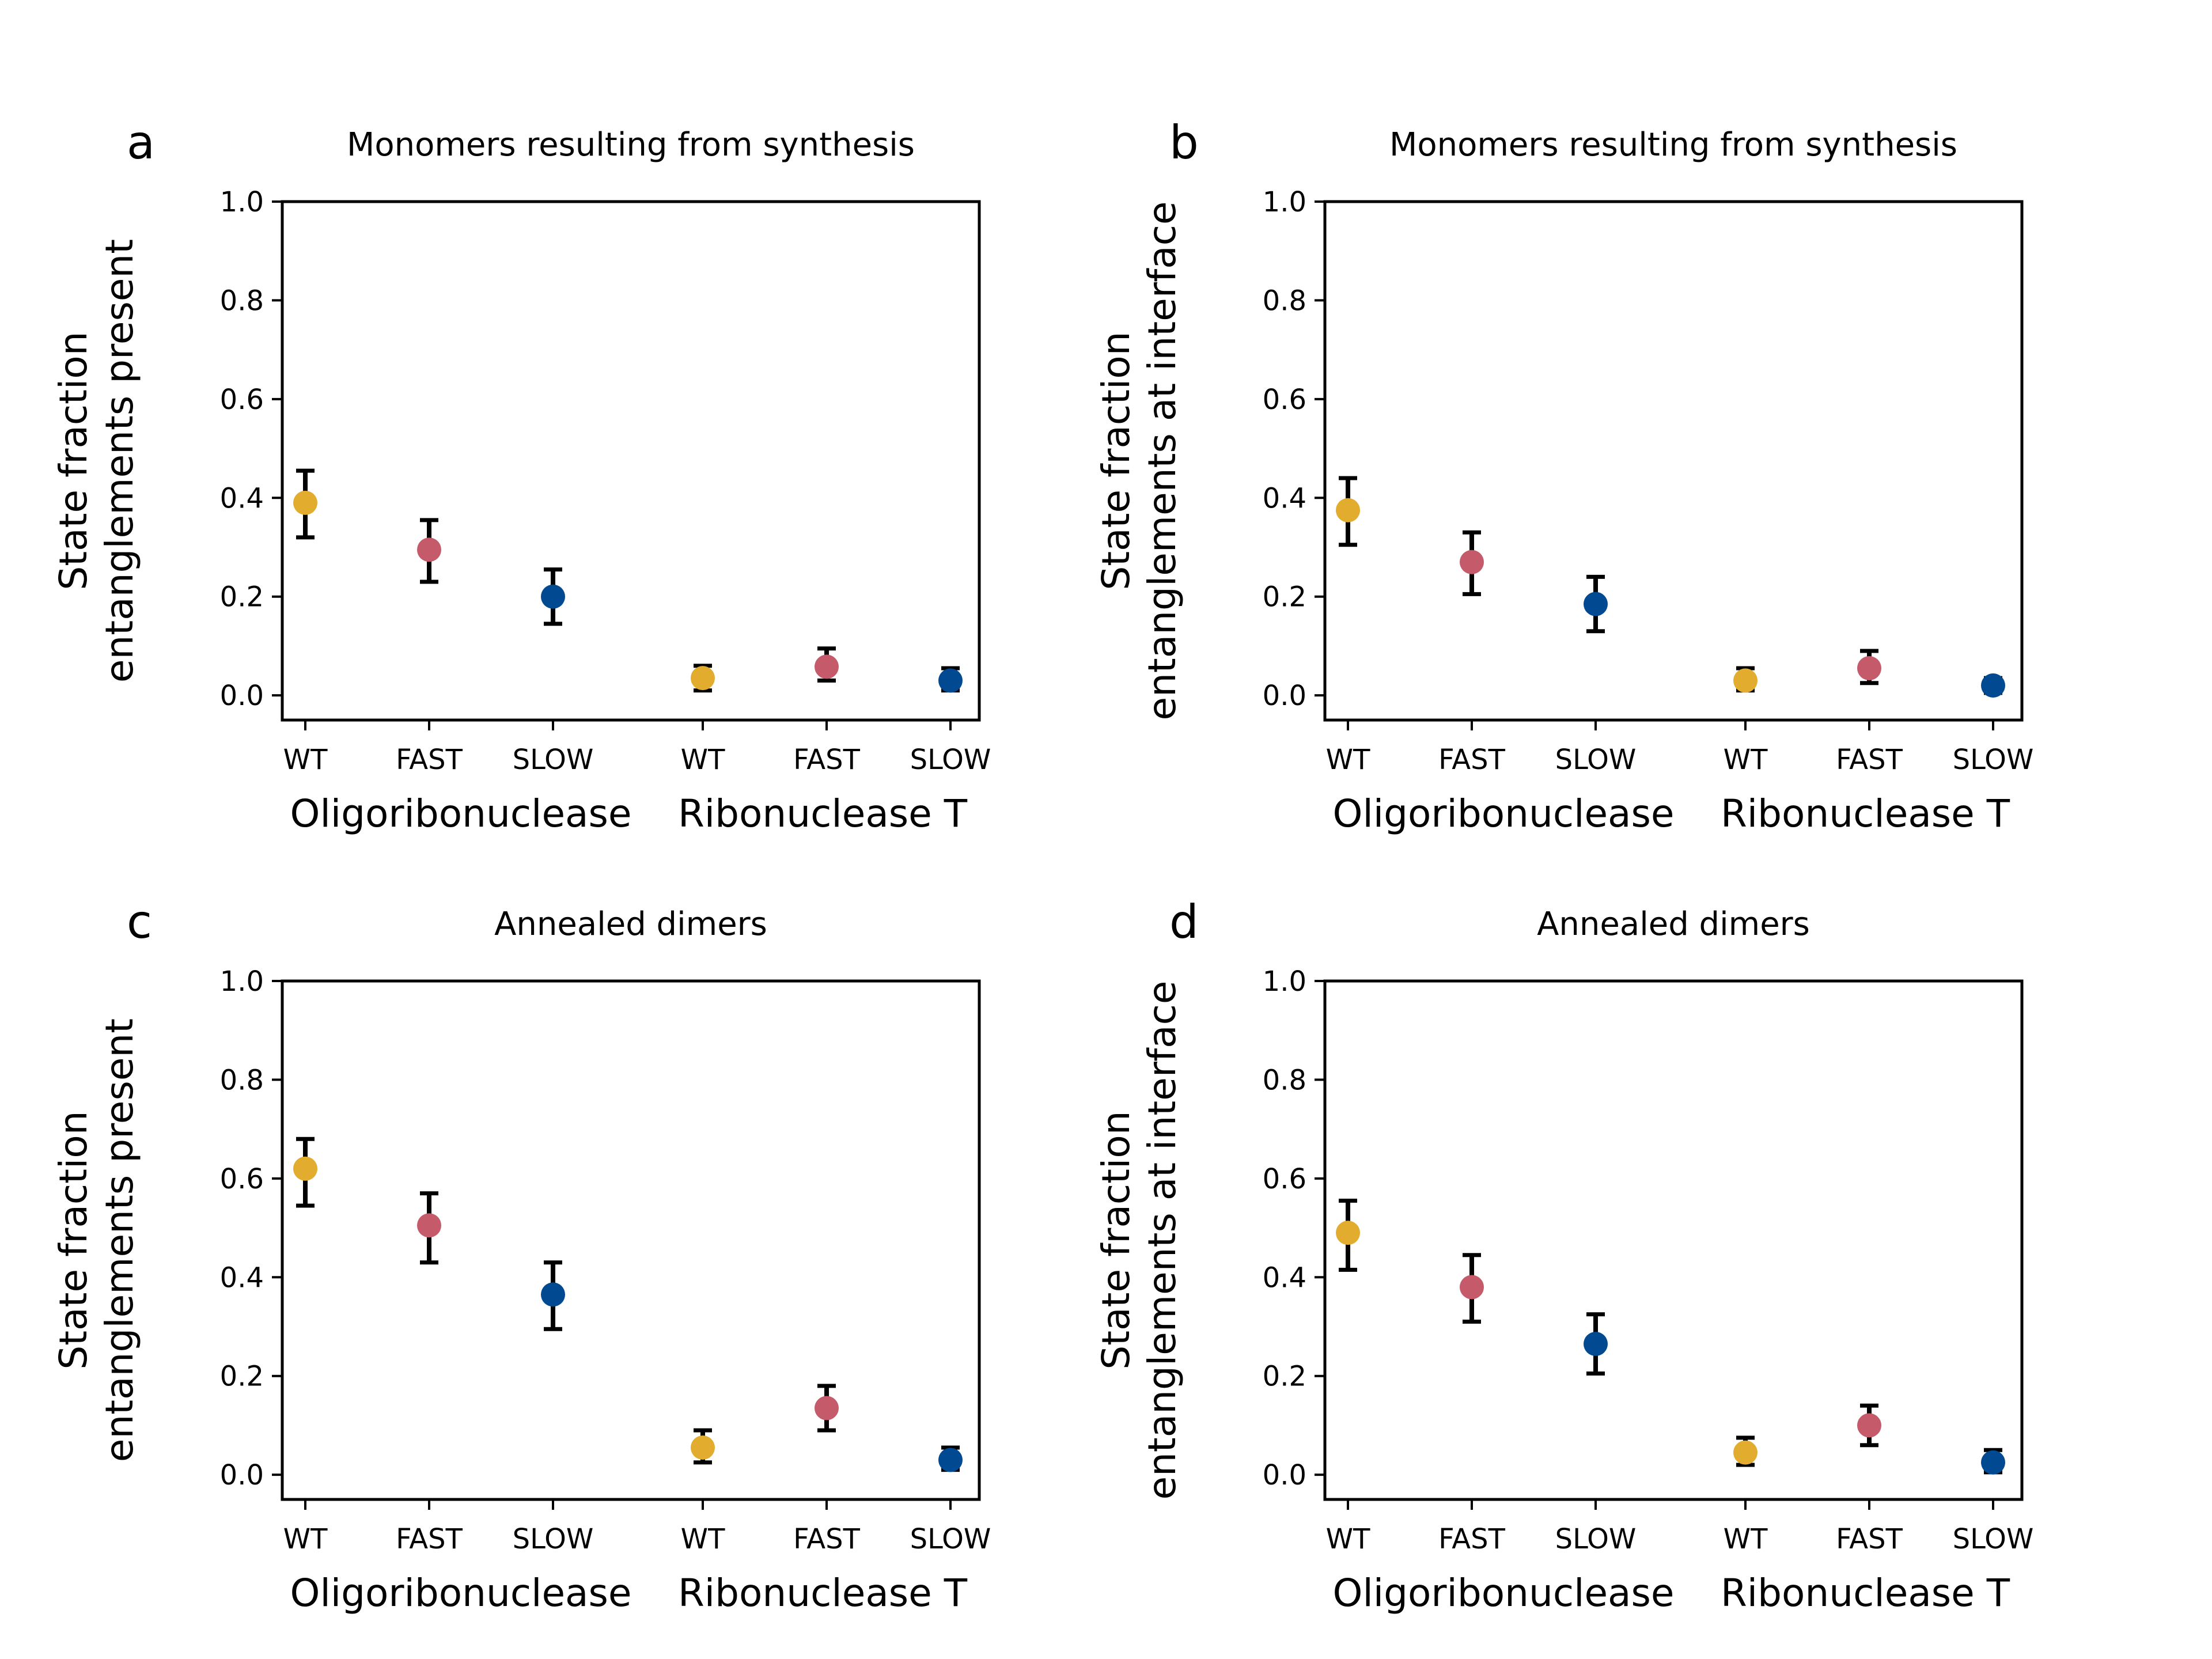  I want to click on y-tick-label: 1.0, so click(242, 981).